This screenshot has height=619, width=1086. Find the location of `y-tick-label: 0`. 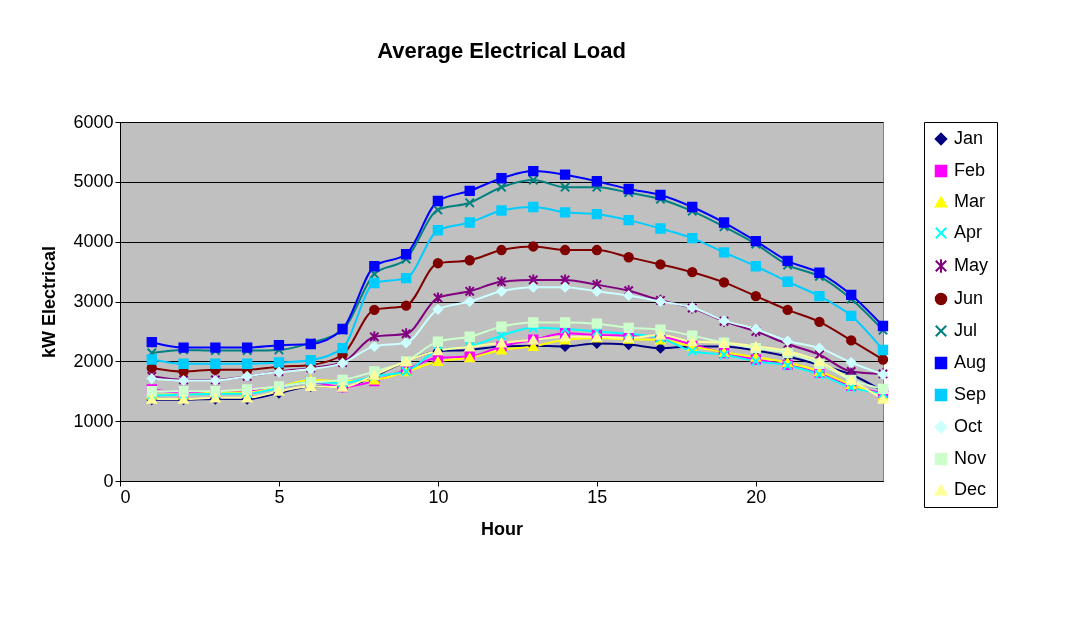

y-tick-label: 0 is located at coordinates (108, 480).